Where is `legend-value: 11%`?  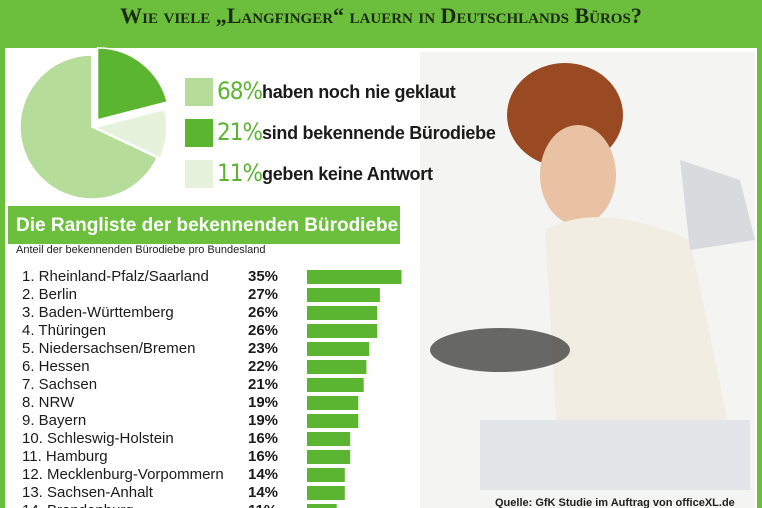 legend-value: 11% is located at coordinates (239, 173).